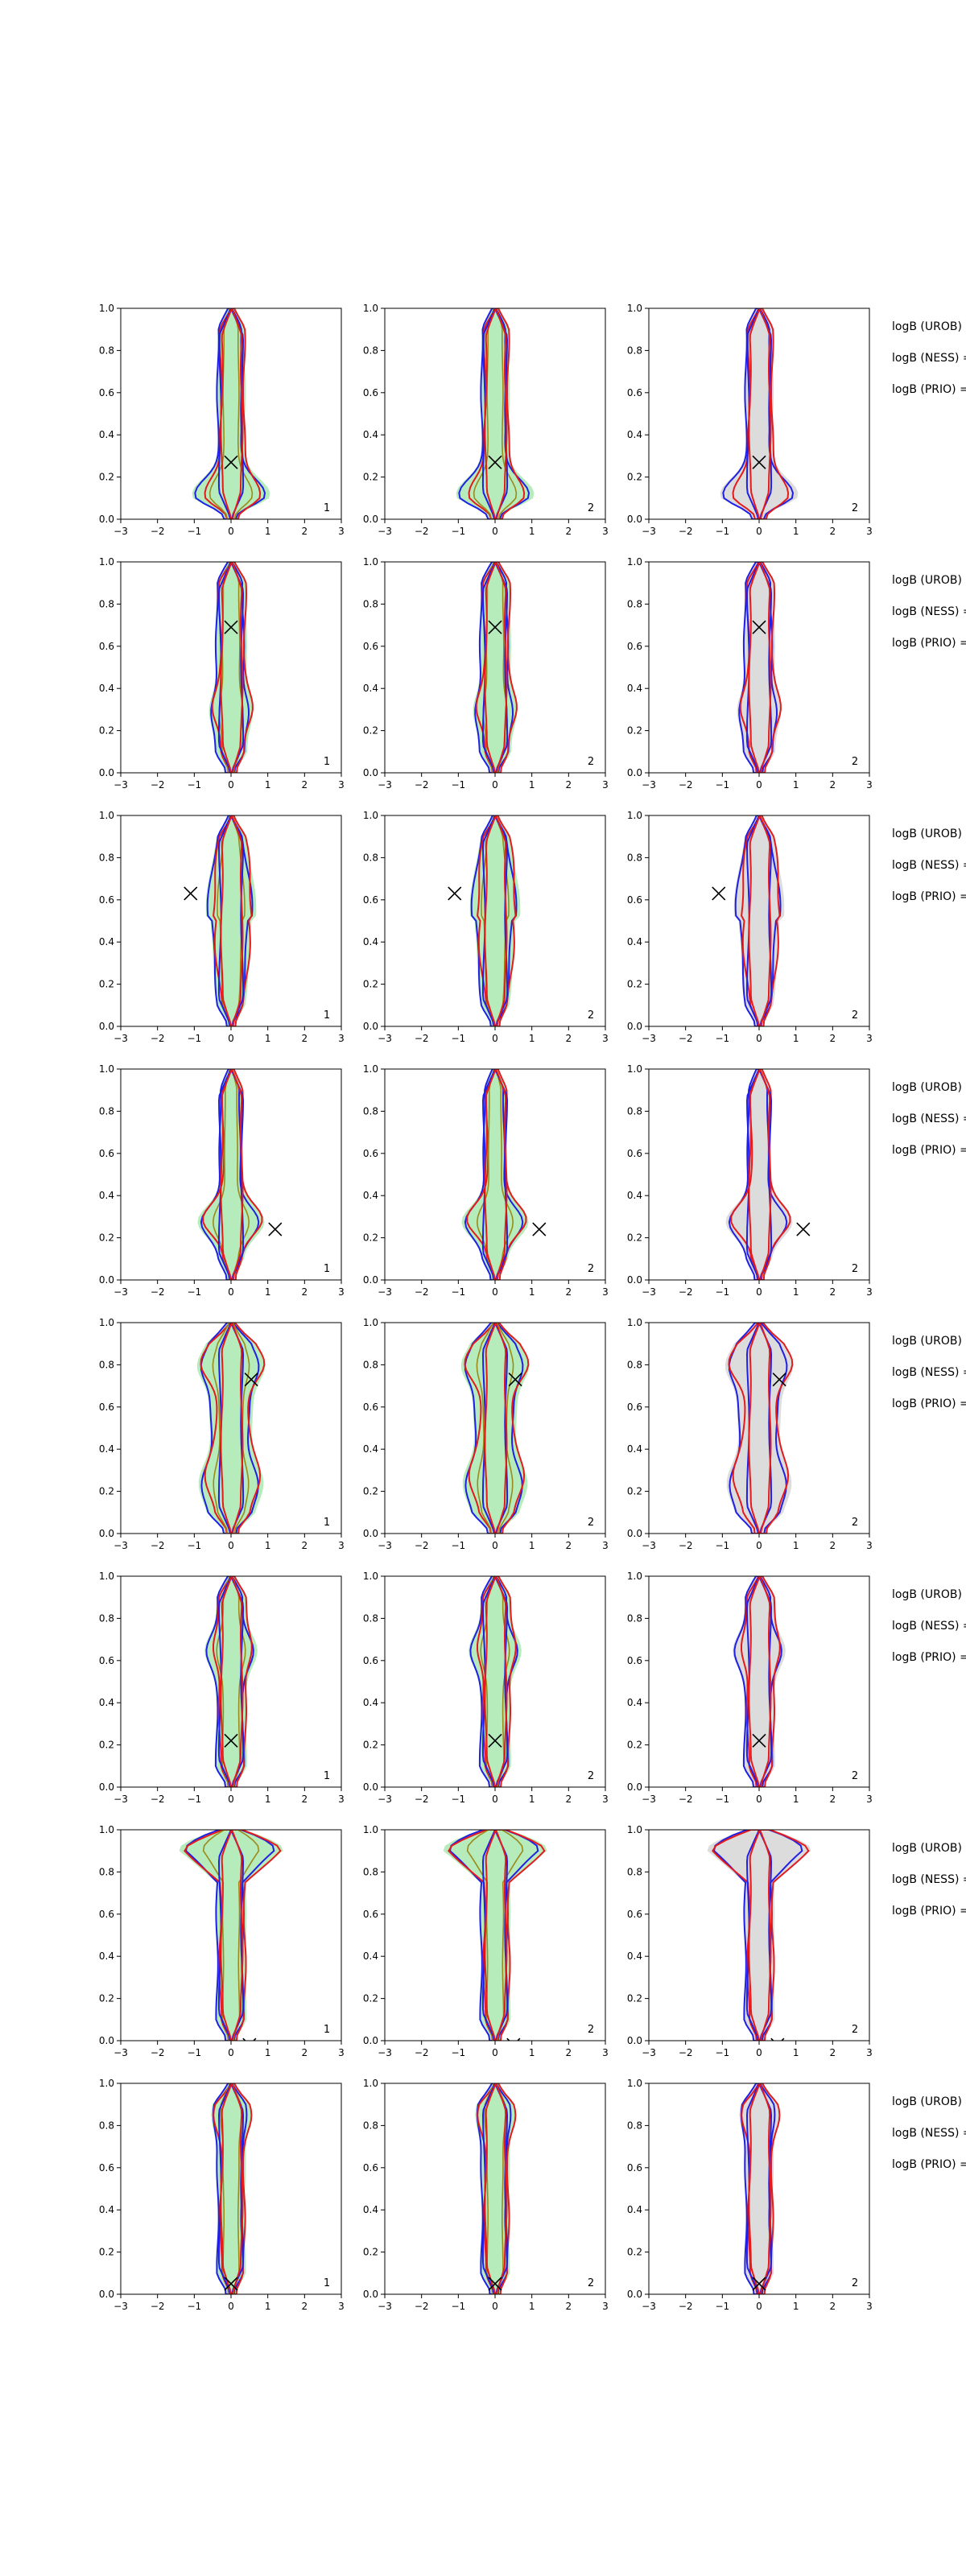  I want to click on panel-r2-c1: −3 −2 −1 0 1 2 3 0.0 0.2 0.4 0.6 0.8 1.0 1, so click(222, 673).